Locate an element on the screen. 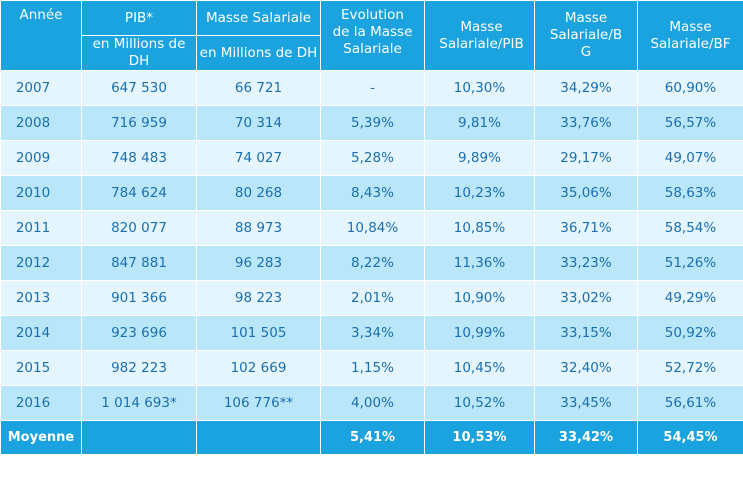  cell-pib: 820 077 is located at coordinates (139, 228).